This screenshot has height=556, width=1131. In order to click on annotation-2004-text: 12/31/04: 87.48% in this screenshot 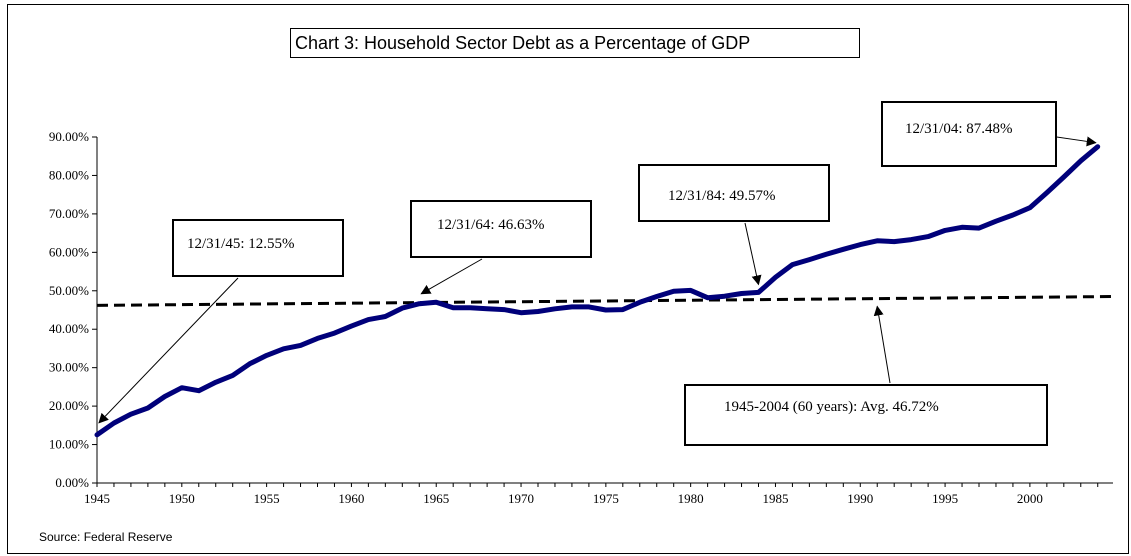, I will do `click(959, 129)`.